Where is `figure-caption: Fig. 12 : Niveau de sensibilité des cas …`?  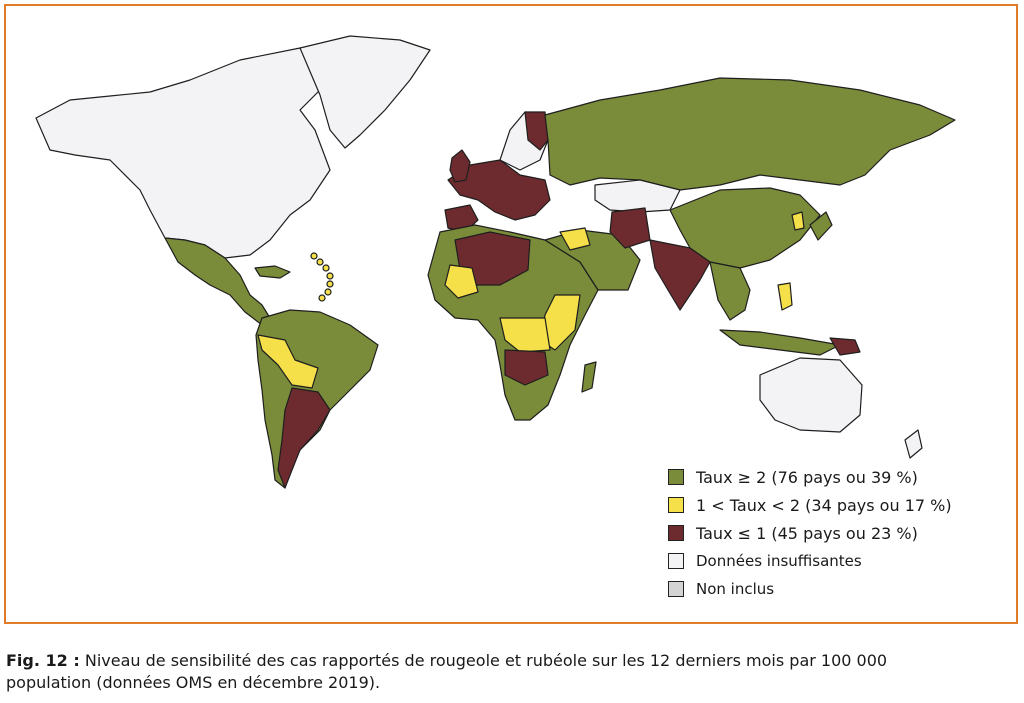
figure-caption: Fig. 12 : Niveau de sensibilité des cas … is located at coordinates (513, 672).